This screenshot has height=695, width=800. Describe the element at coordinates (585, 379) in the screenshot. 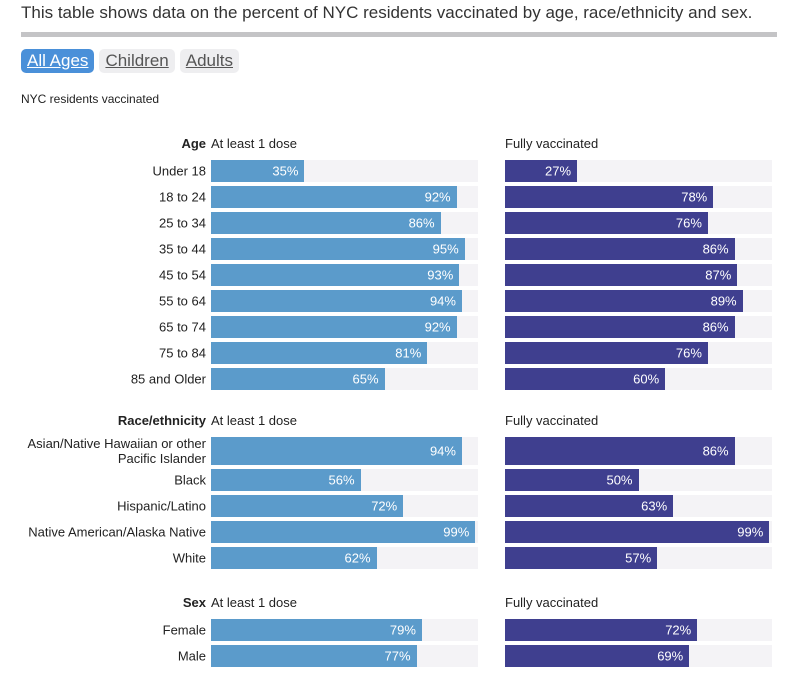

I see `full-bar: 60%` at that location.